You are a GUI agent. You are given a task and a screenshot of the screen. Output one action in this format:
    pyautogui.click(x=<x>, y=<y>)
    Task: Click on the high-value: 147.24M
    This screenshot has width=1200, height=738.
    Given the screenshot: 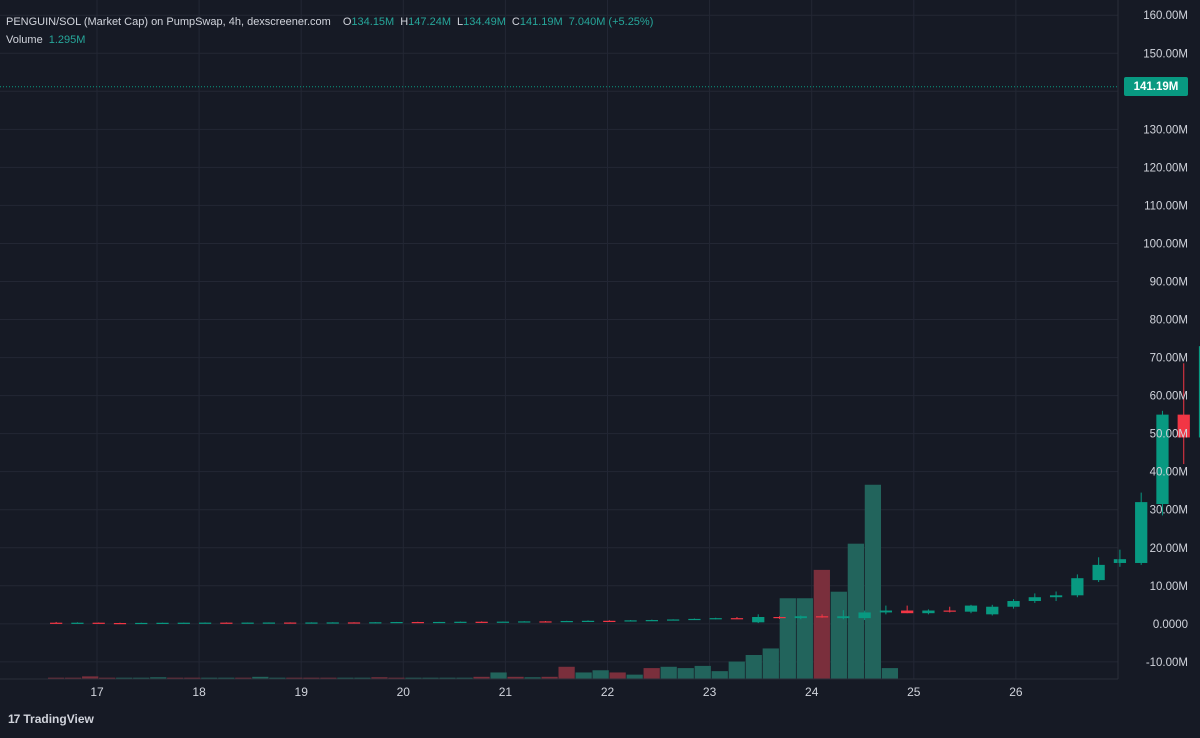 What is the action you would take?
    pyautogui.click(x=429, y=22)
    